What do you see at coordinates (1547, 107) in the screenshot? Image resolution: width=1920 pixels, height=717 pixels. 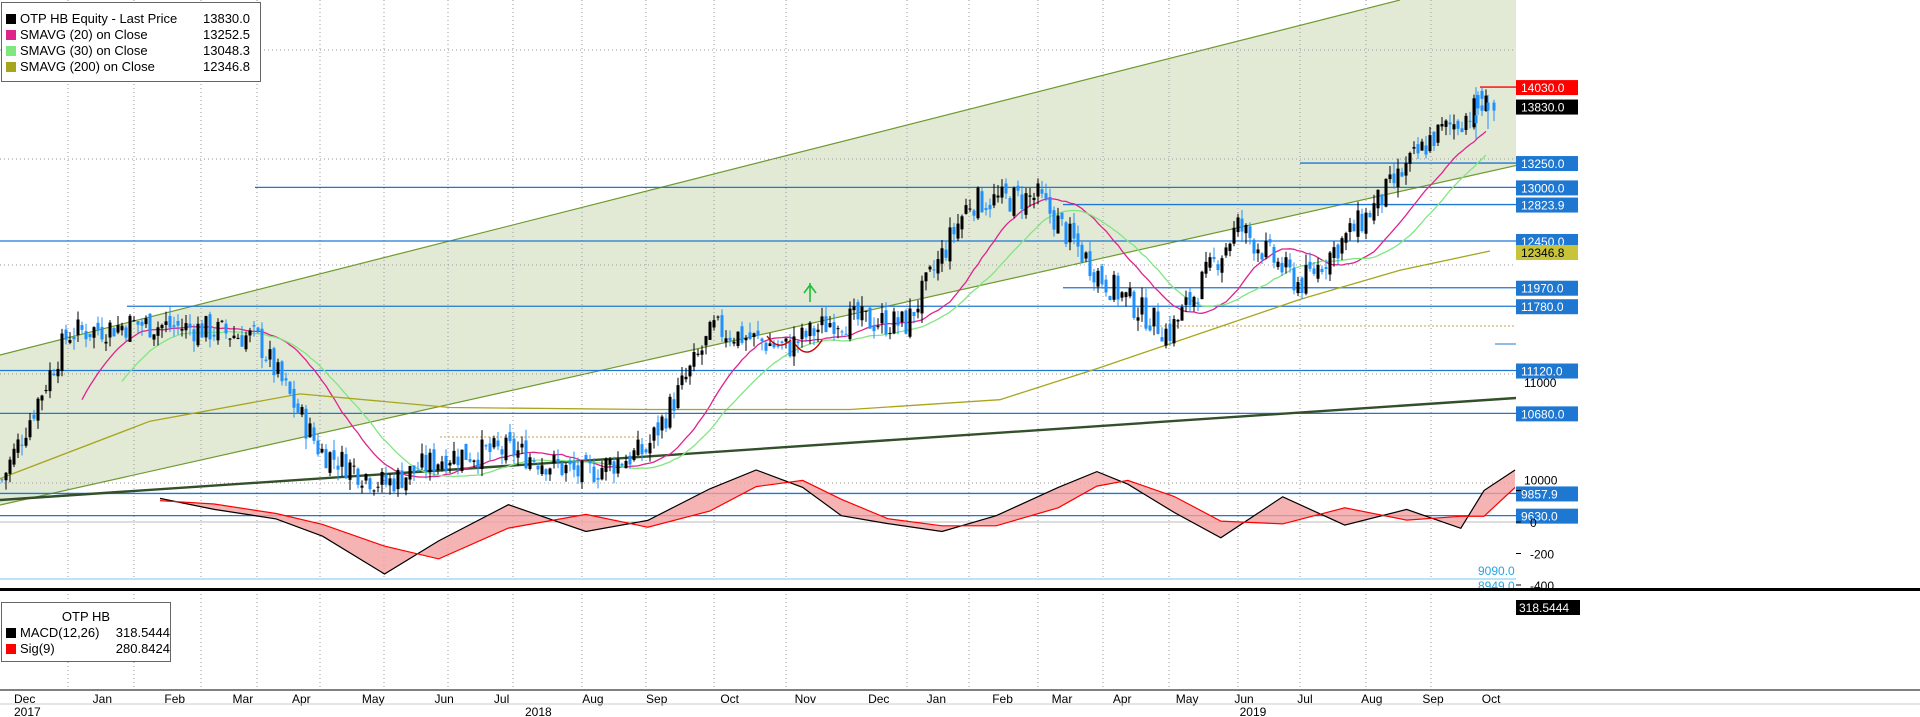 I see `level-label-last-bg` at bounding box center [1547, 107].